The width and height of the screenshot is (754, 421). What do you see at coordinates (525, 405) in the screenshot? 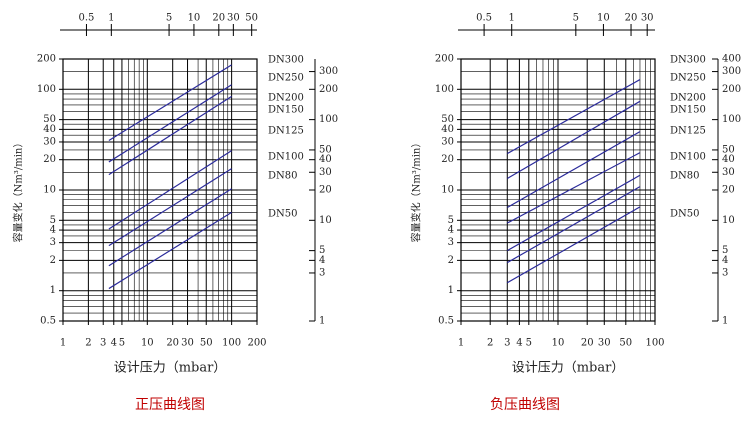
I see `chart-title: 负压曲线图` at bounding box center [525, 405].